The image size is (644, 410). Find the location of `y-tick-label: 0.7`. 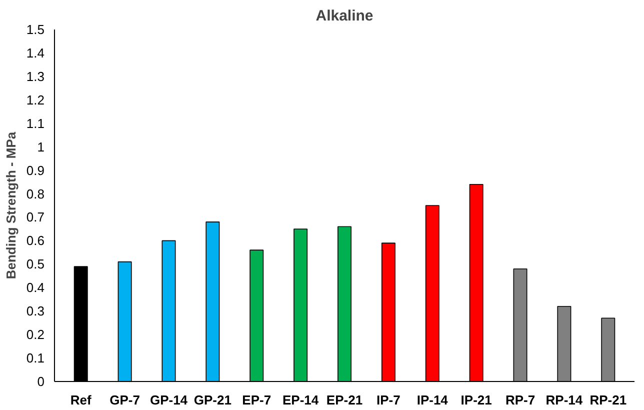

y-tick-label: 0.7 is located at coordinates (35, 217).